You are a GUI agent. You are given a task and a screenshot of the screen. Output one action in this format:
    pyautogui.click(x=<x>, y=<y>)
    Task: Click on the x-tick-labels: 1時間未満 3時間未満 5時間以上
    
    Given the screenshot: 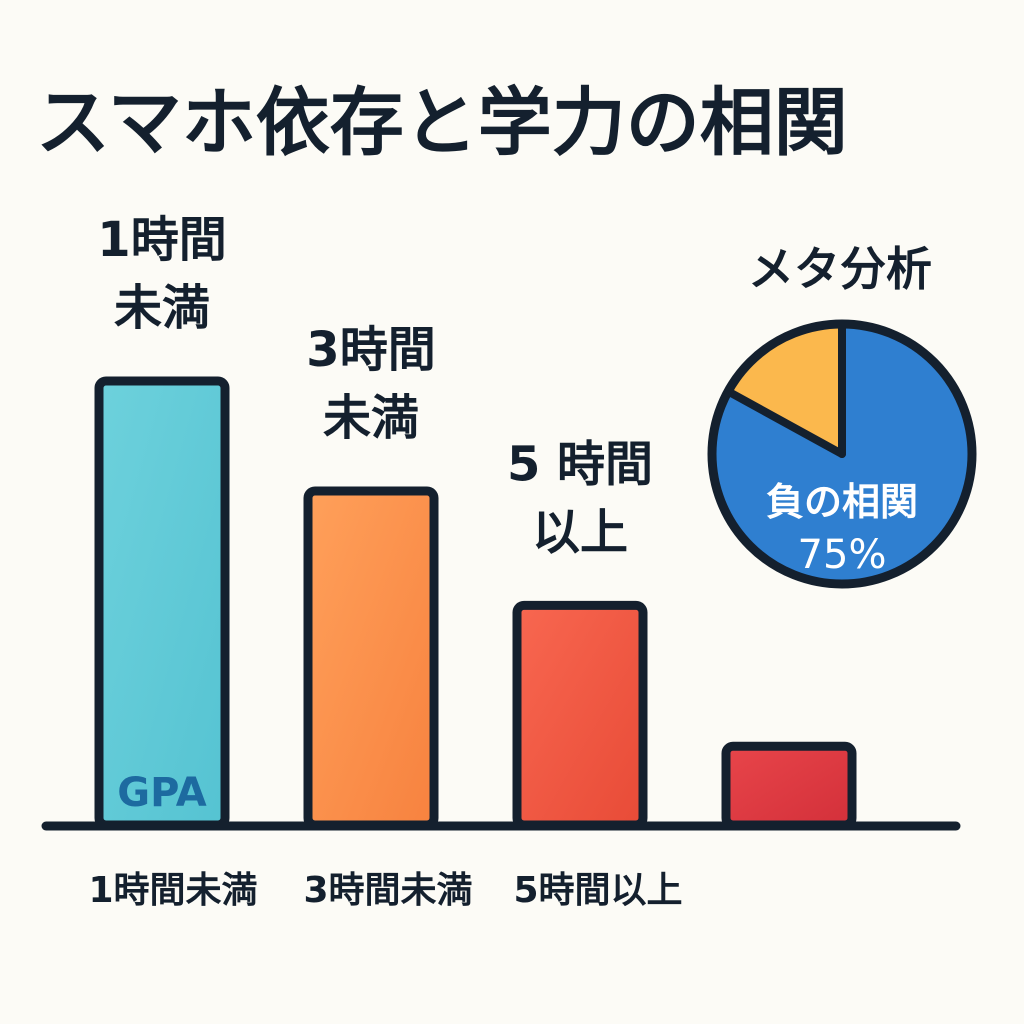 What is the action you would take?
    pyautogui.click(x=385, y=890)
    